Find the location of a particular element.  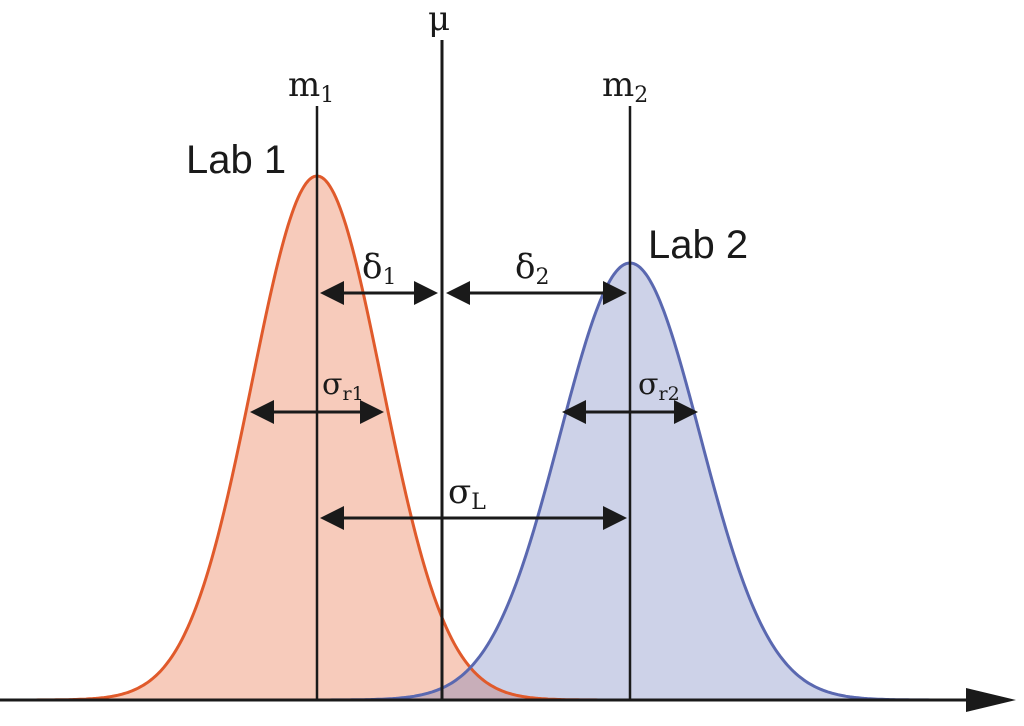

lab1-label: Lab 1 is located at coordinates (236, 160).